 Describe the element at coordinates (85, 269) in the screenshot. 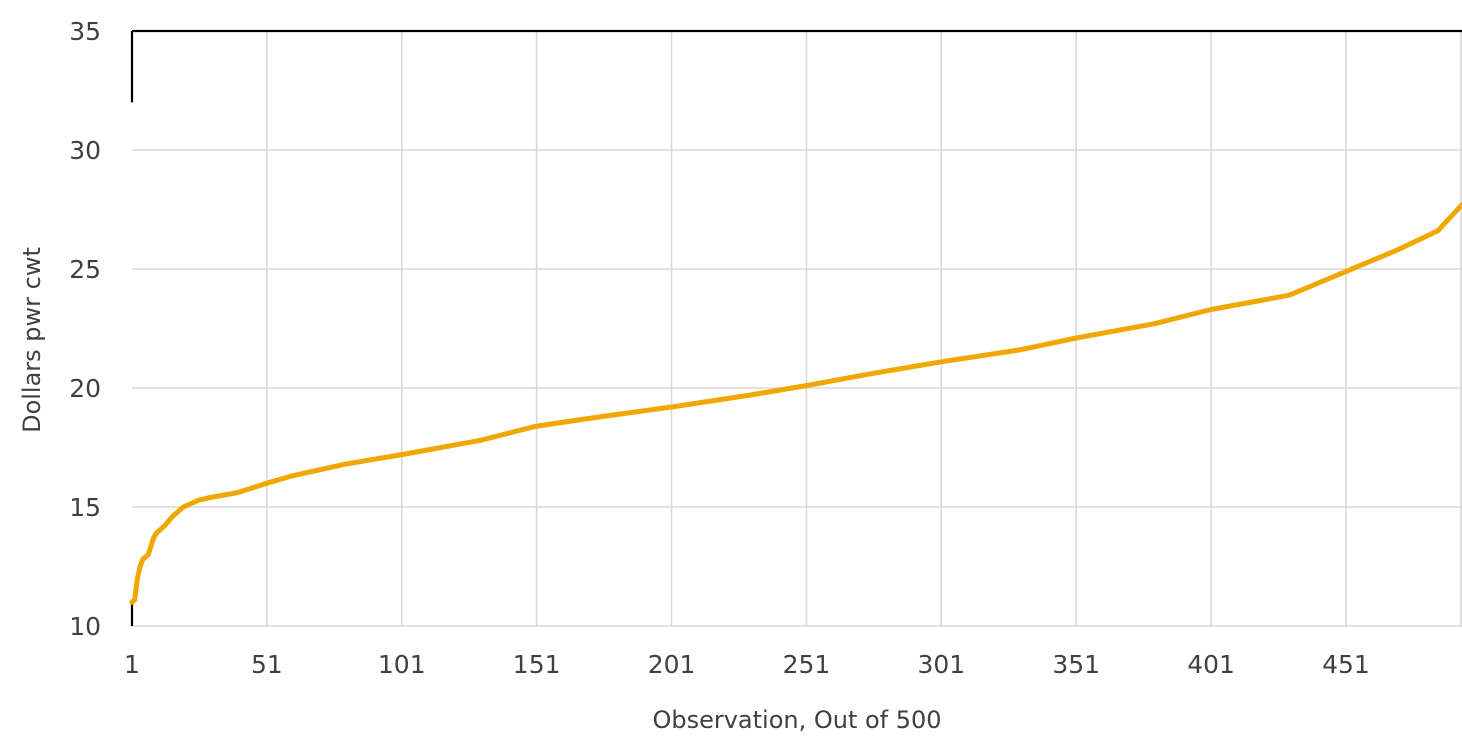

I see `y-tick-label: 25` at that location.